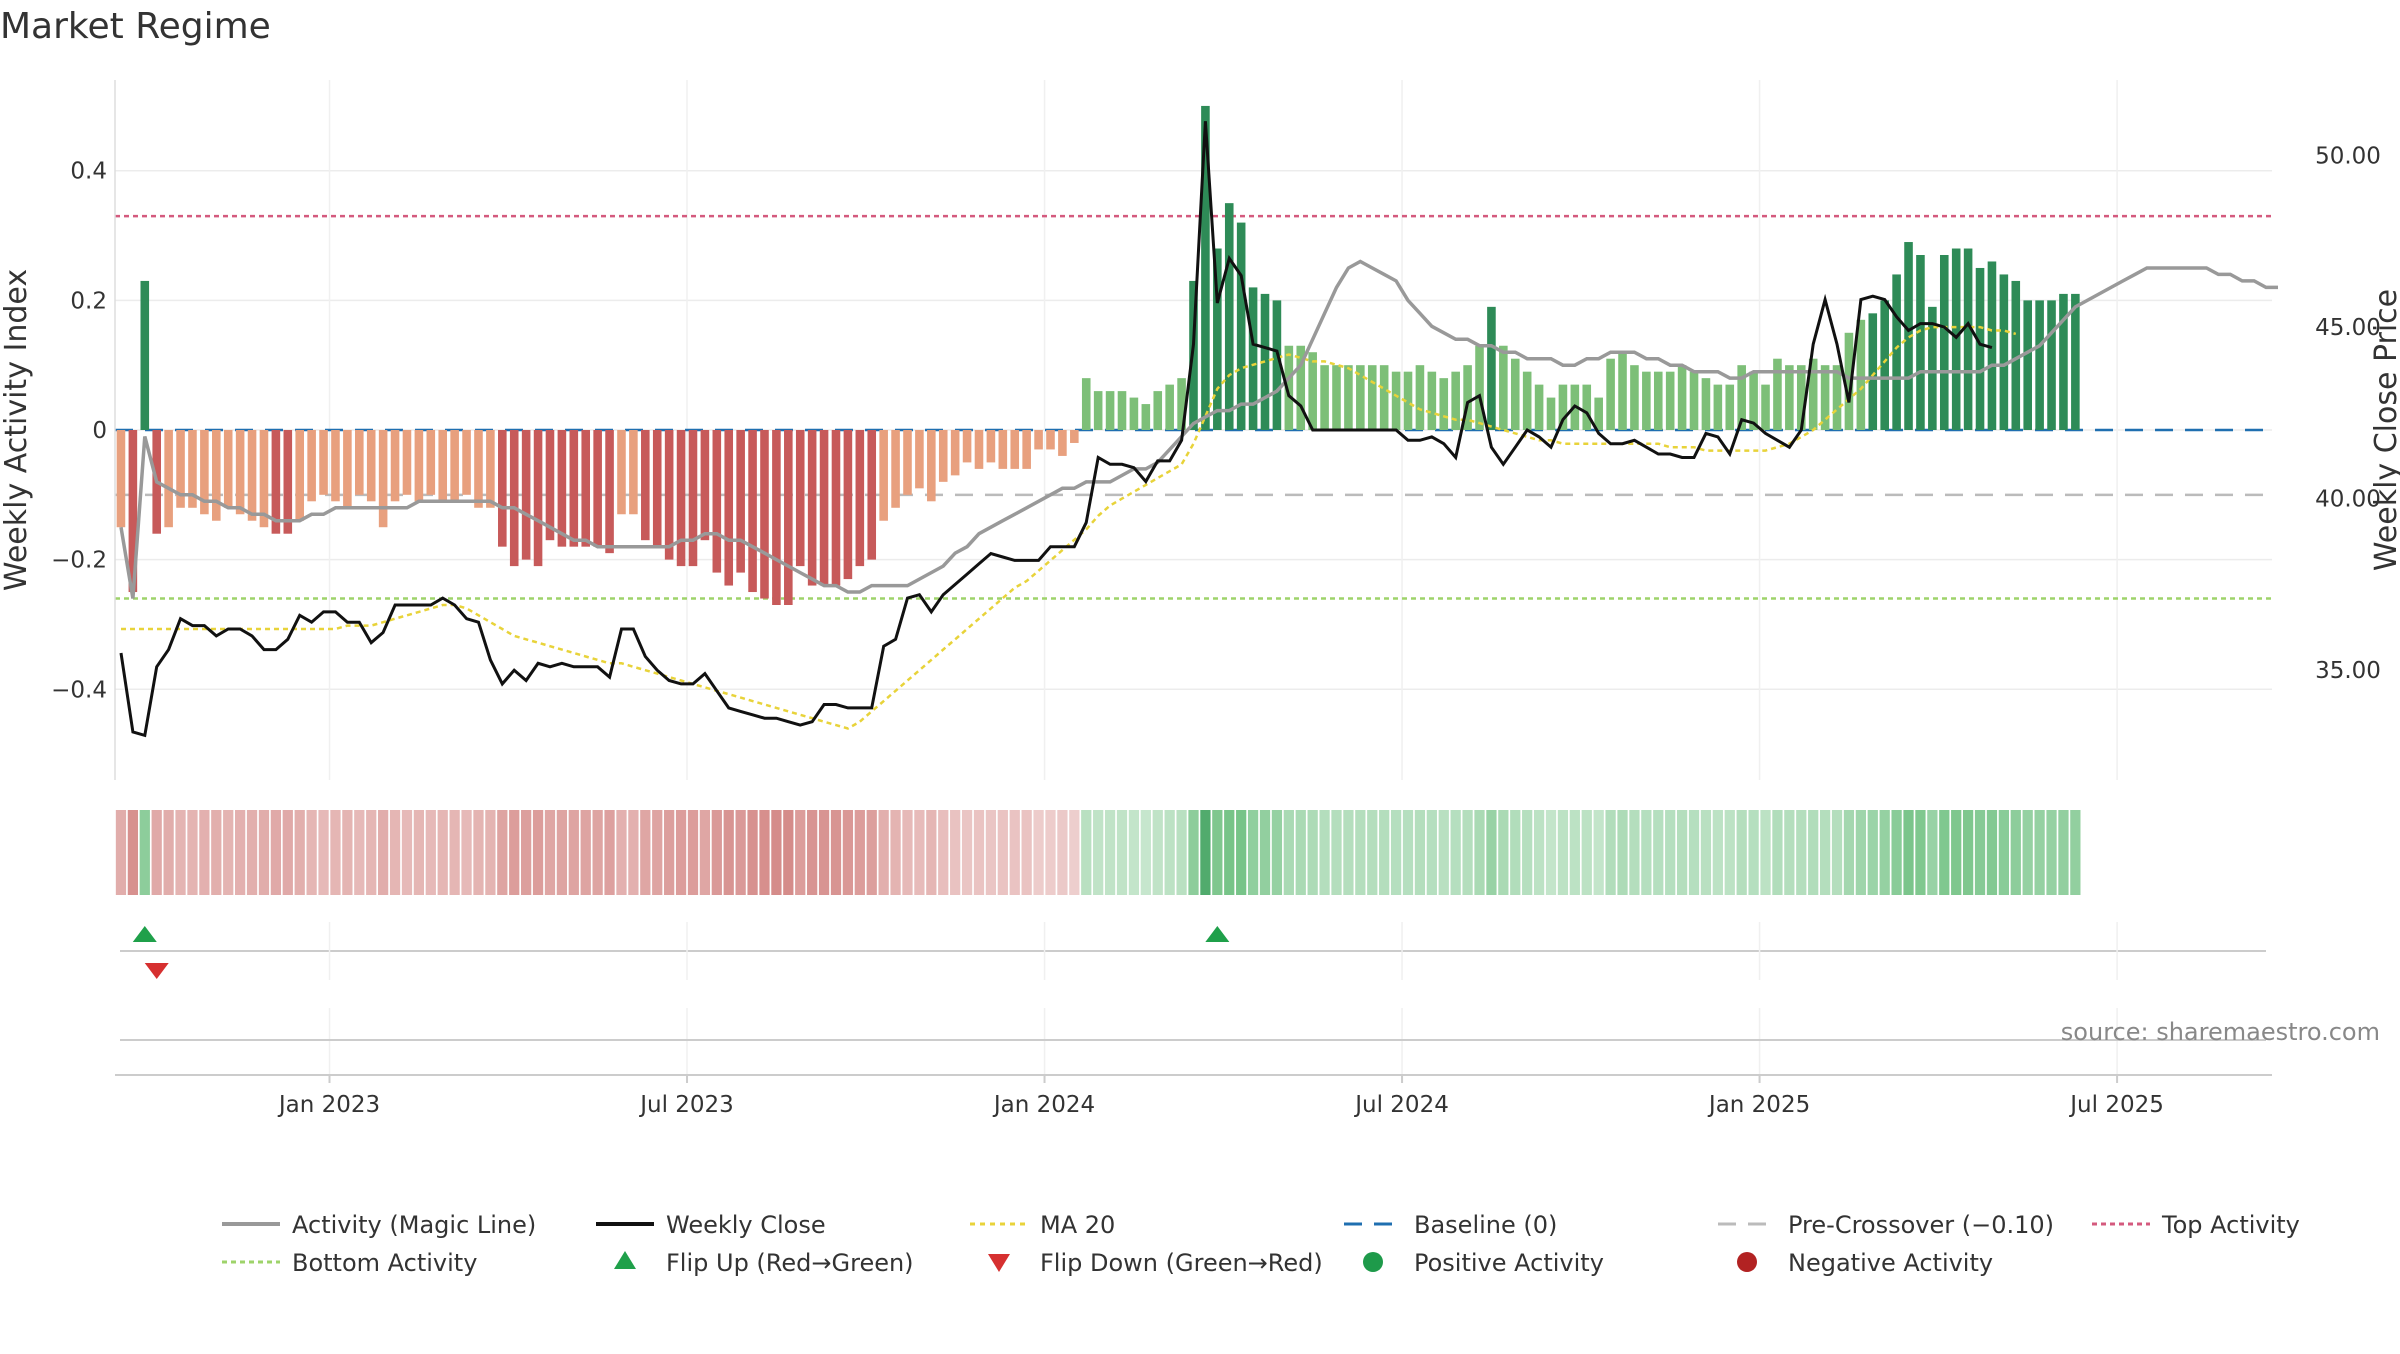 This screenshot has width=2400, height=1354. What do you see at coordinates (1401, 1105) in the screenshot?
I see `x-tick-label: Jul 2024` at bounding box center [1401, 1105].